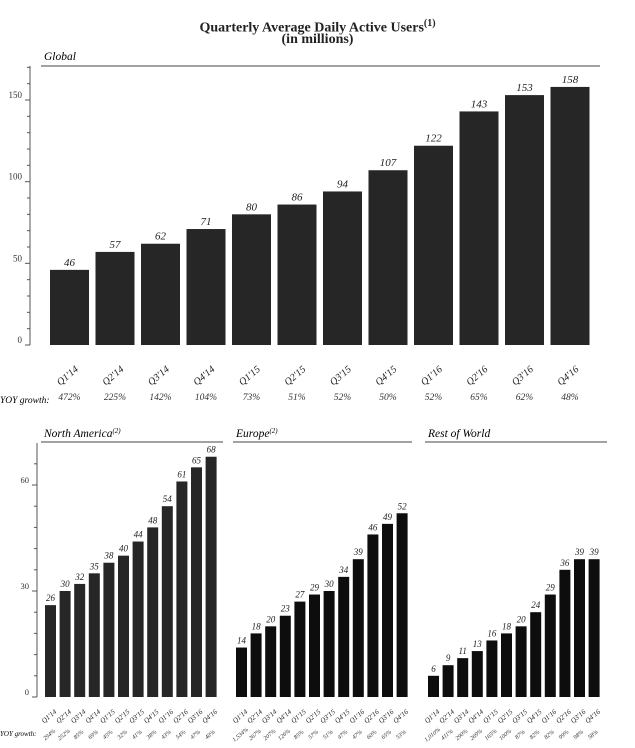 Image resolution: width=635 pixels, height=748 pixels. I want to click on north-america-yoy-label: 252%, so click(64, 735).